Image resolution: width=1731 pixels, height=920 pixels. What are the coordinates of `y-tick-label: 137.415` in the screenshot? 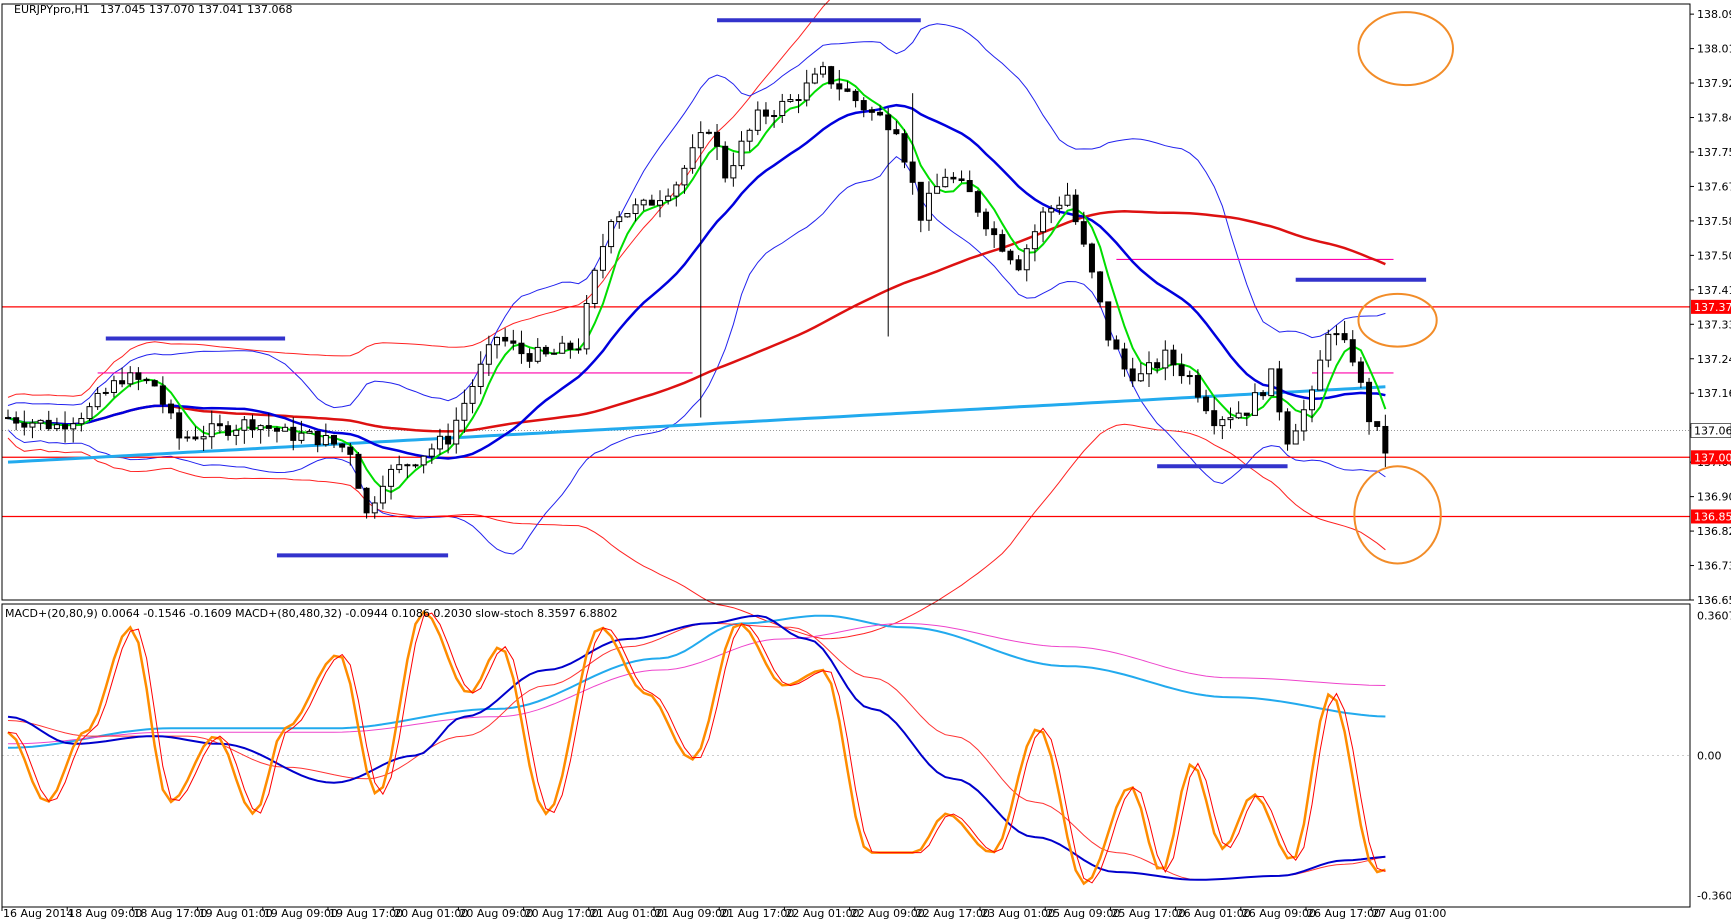 It's located at (1714, 290).